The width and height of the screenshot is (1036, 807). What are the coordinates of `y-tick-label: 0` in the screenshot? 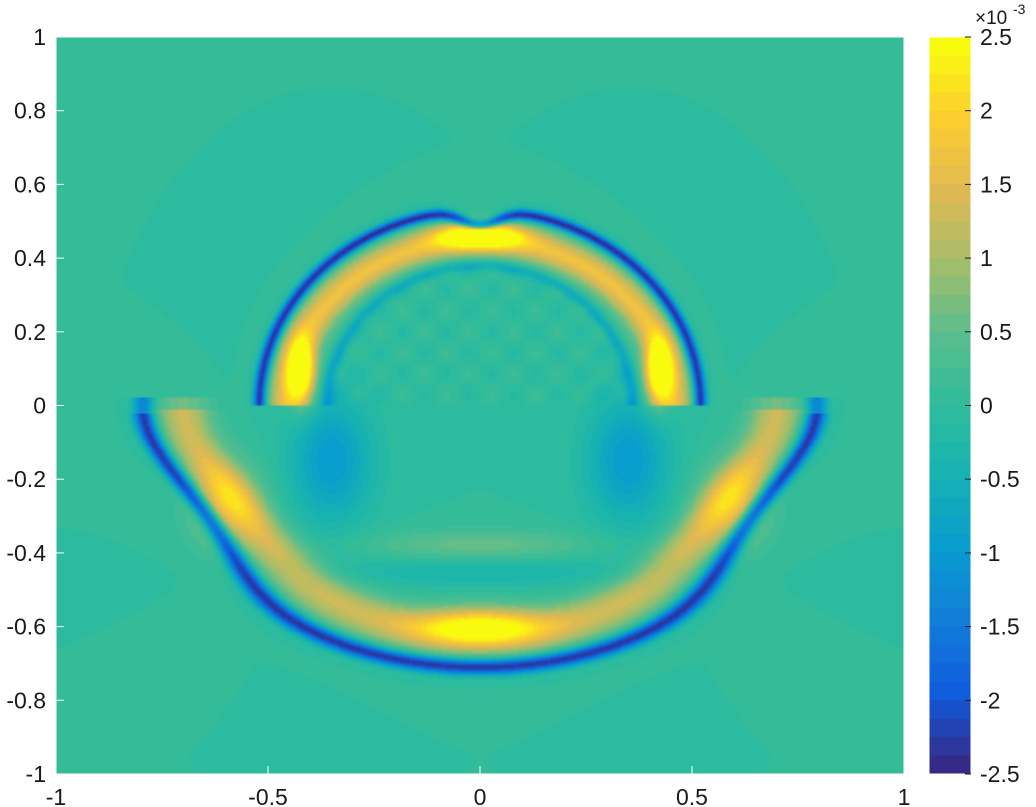 It's located at (39, 406).